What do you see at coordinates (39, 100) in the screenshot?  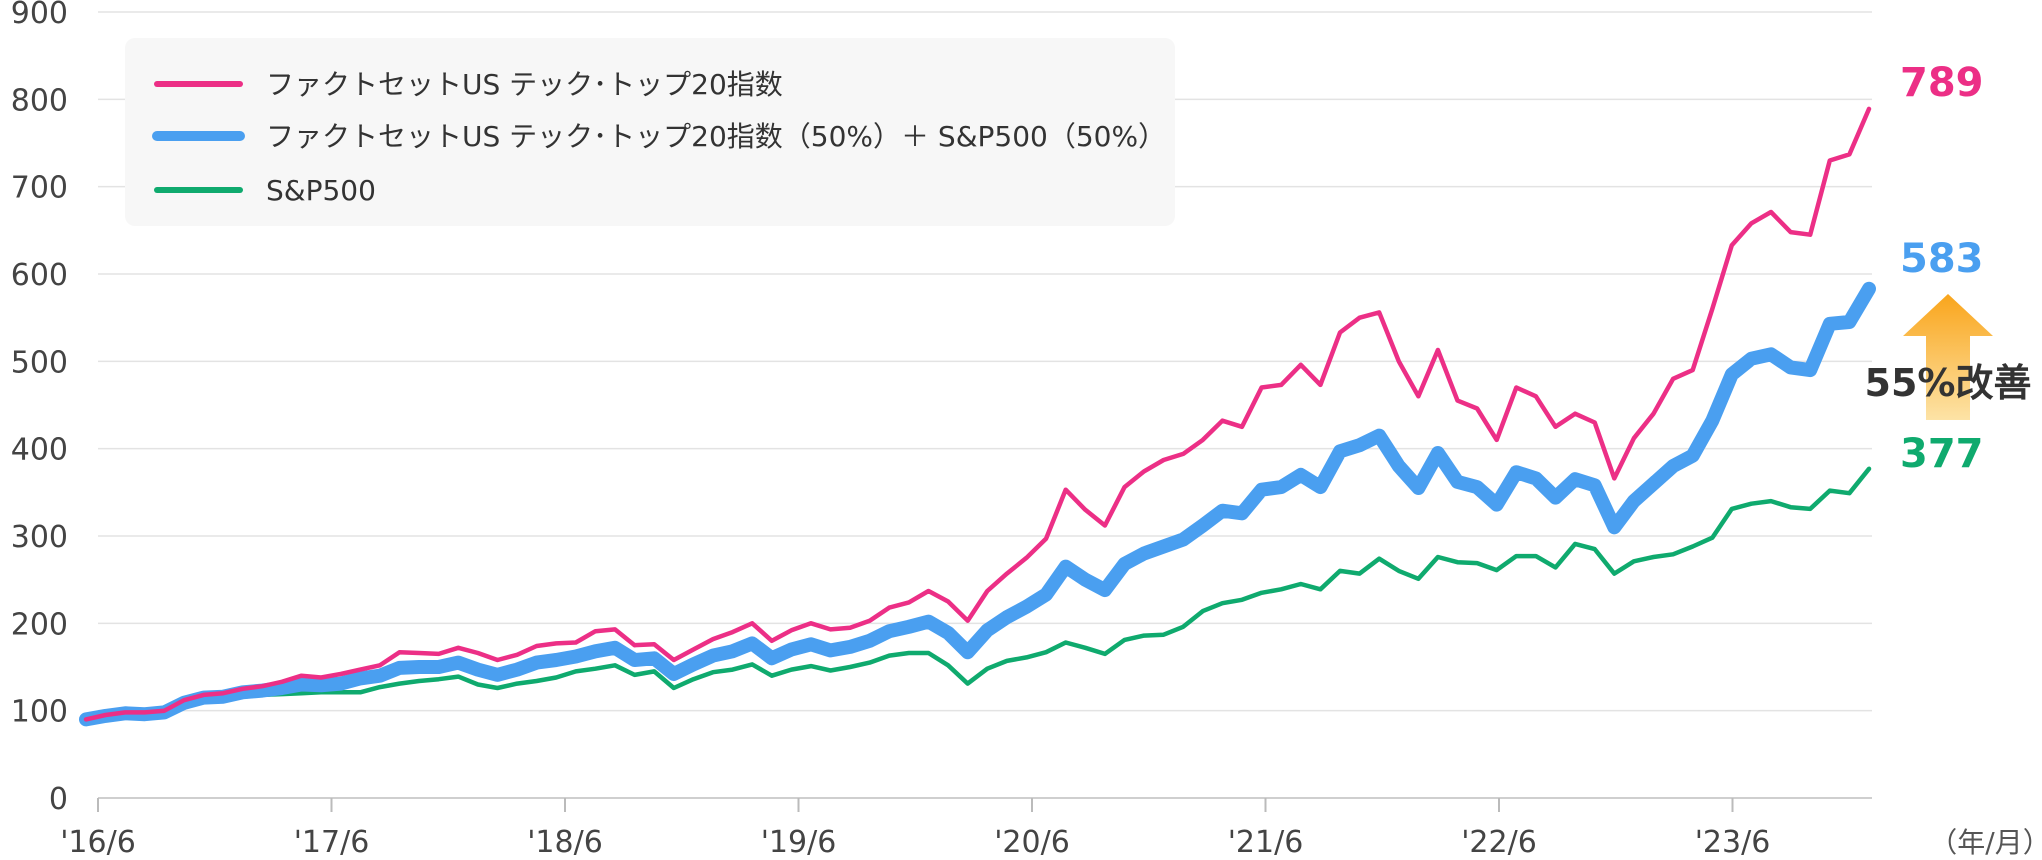 I see `y-tick-label: 800` at bounding box center [39, 100].